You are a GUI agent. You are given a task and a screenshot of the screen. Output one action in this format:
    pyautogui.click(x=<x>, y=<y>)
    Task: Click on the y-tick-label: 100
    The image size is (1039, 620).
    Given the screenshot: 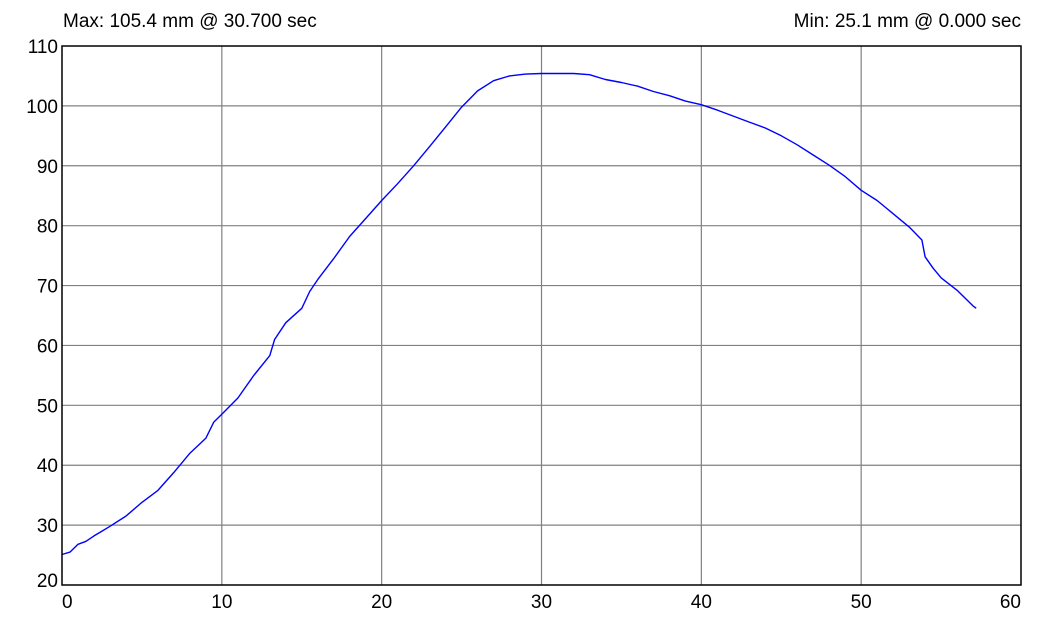 What is the action you would take?
    pyautogui.click(x=42, y=107)
    